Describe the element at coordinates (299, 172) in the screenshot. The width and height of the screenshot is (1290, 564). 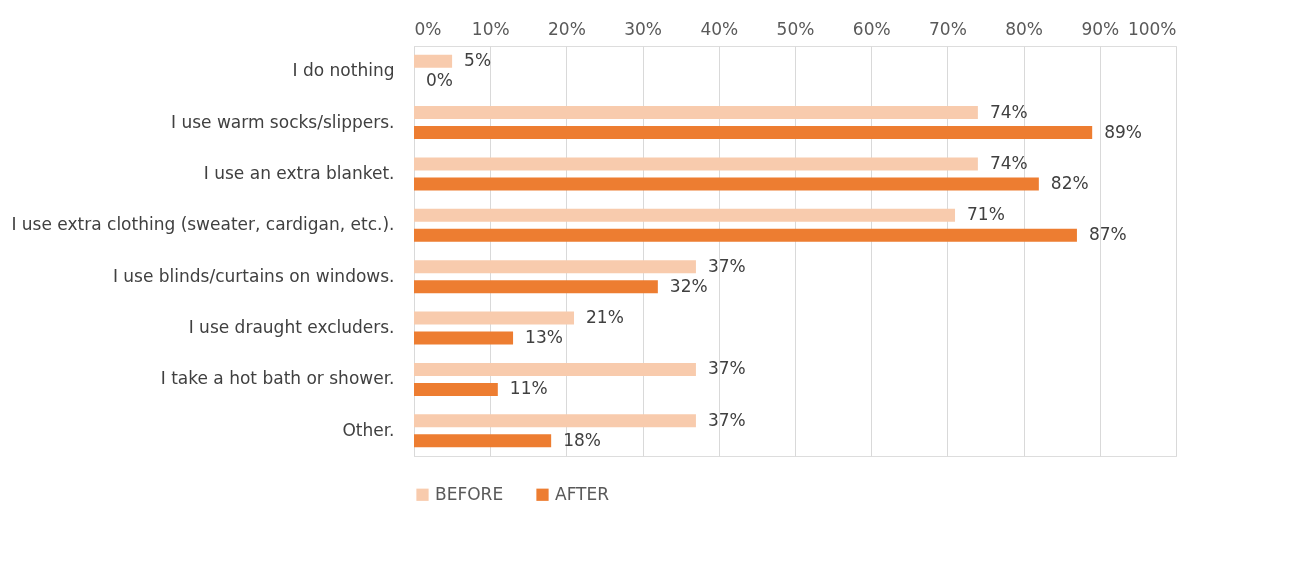
I see `y-tick-label: I use an extra blanket.` at that location.